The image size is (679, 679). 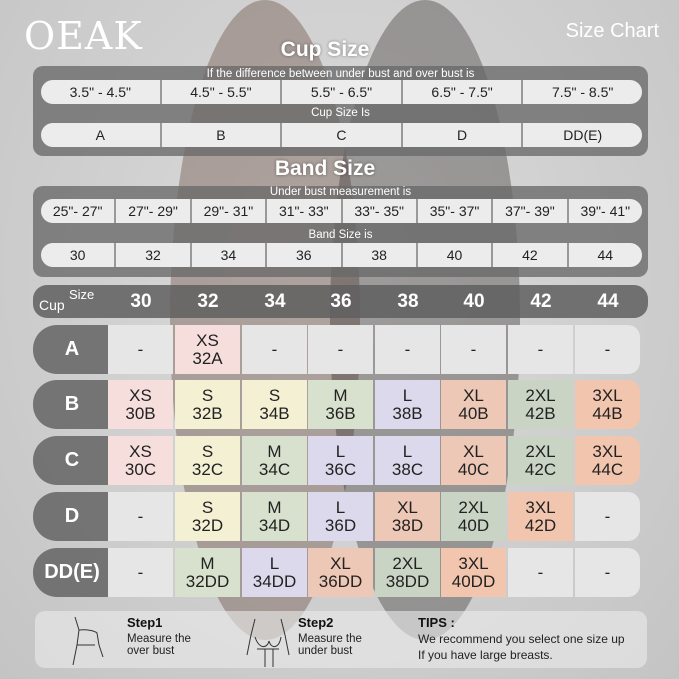 What do you see at coordinates (88, 641) in the screenshot?
I see `measure-over-bust-icon` at bounding box center [88, 641].